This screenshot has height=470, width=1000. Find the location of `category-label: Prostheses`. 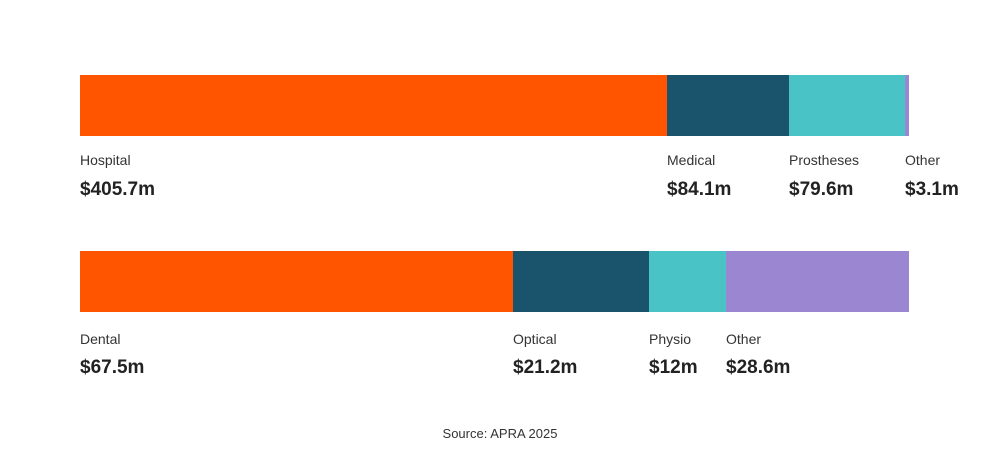

category-label: Prostheses is located at coordinates (824, 160).